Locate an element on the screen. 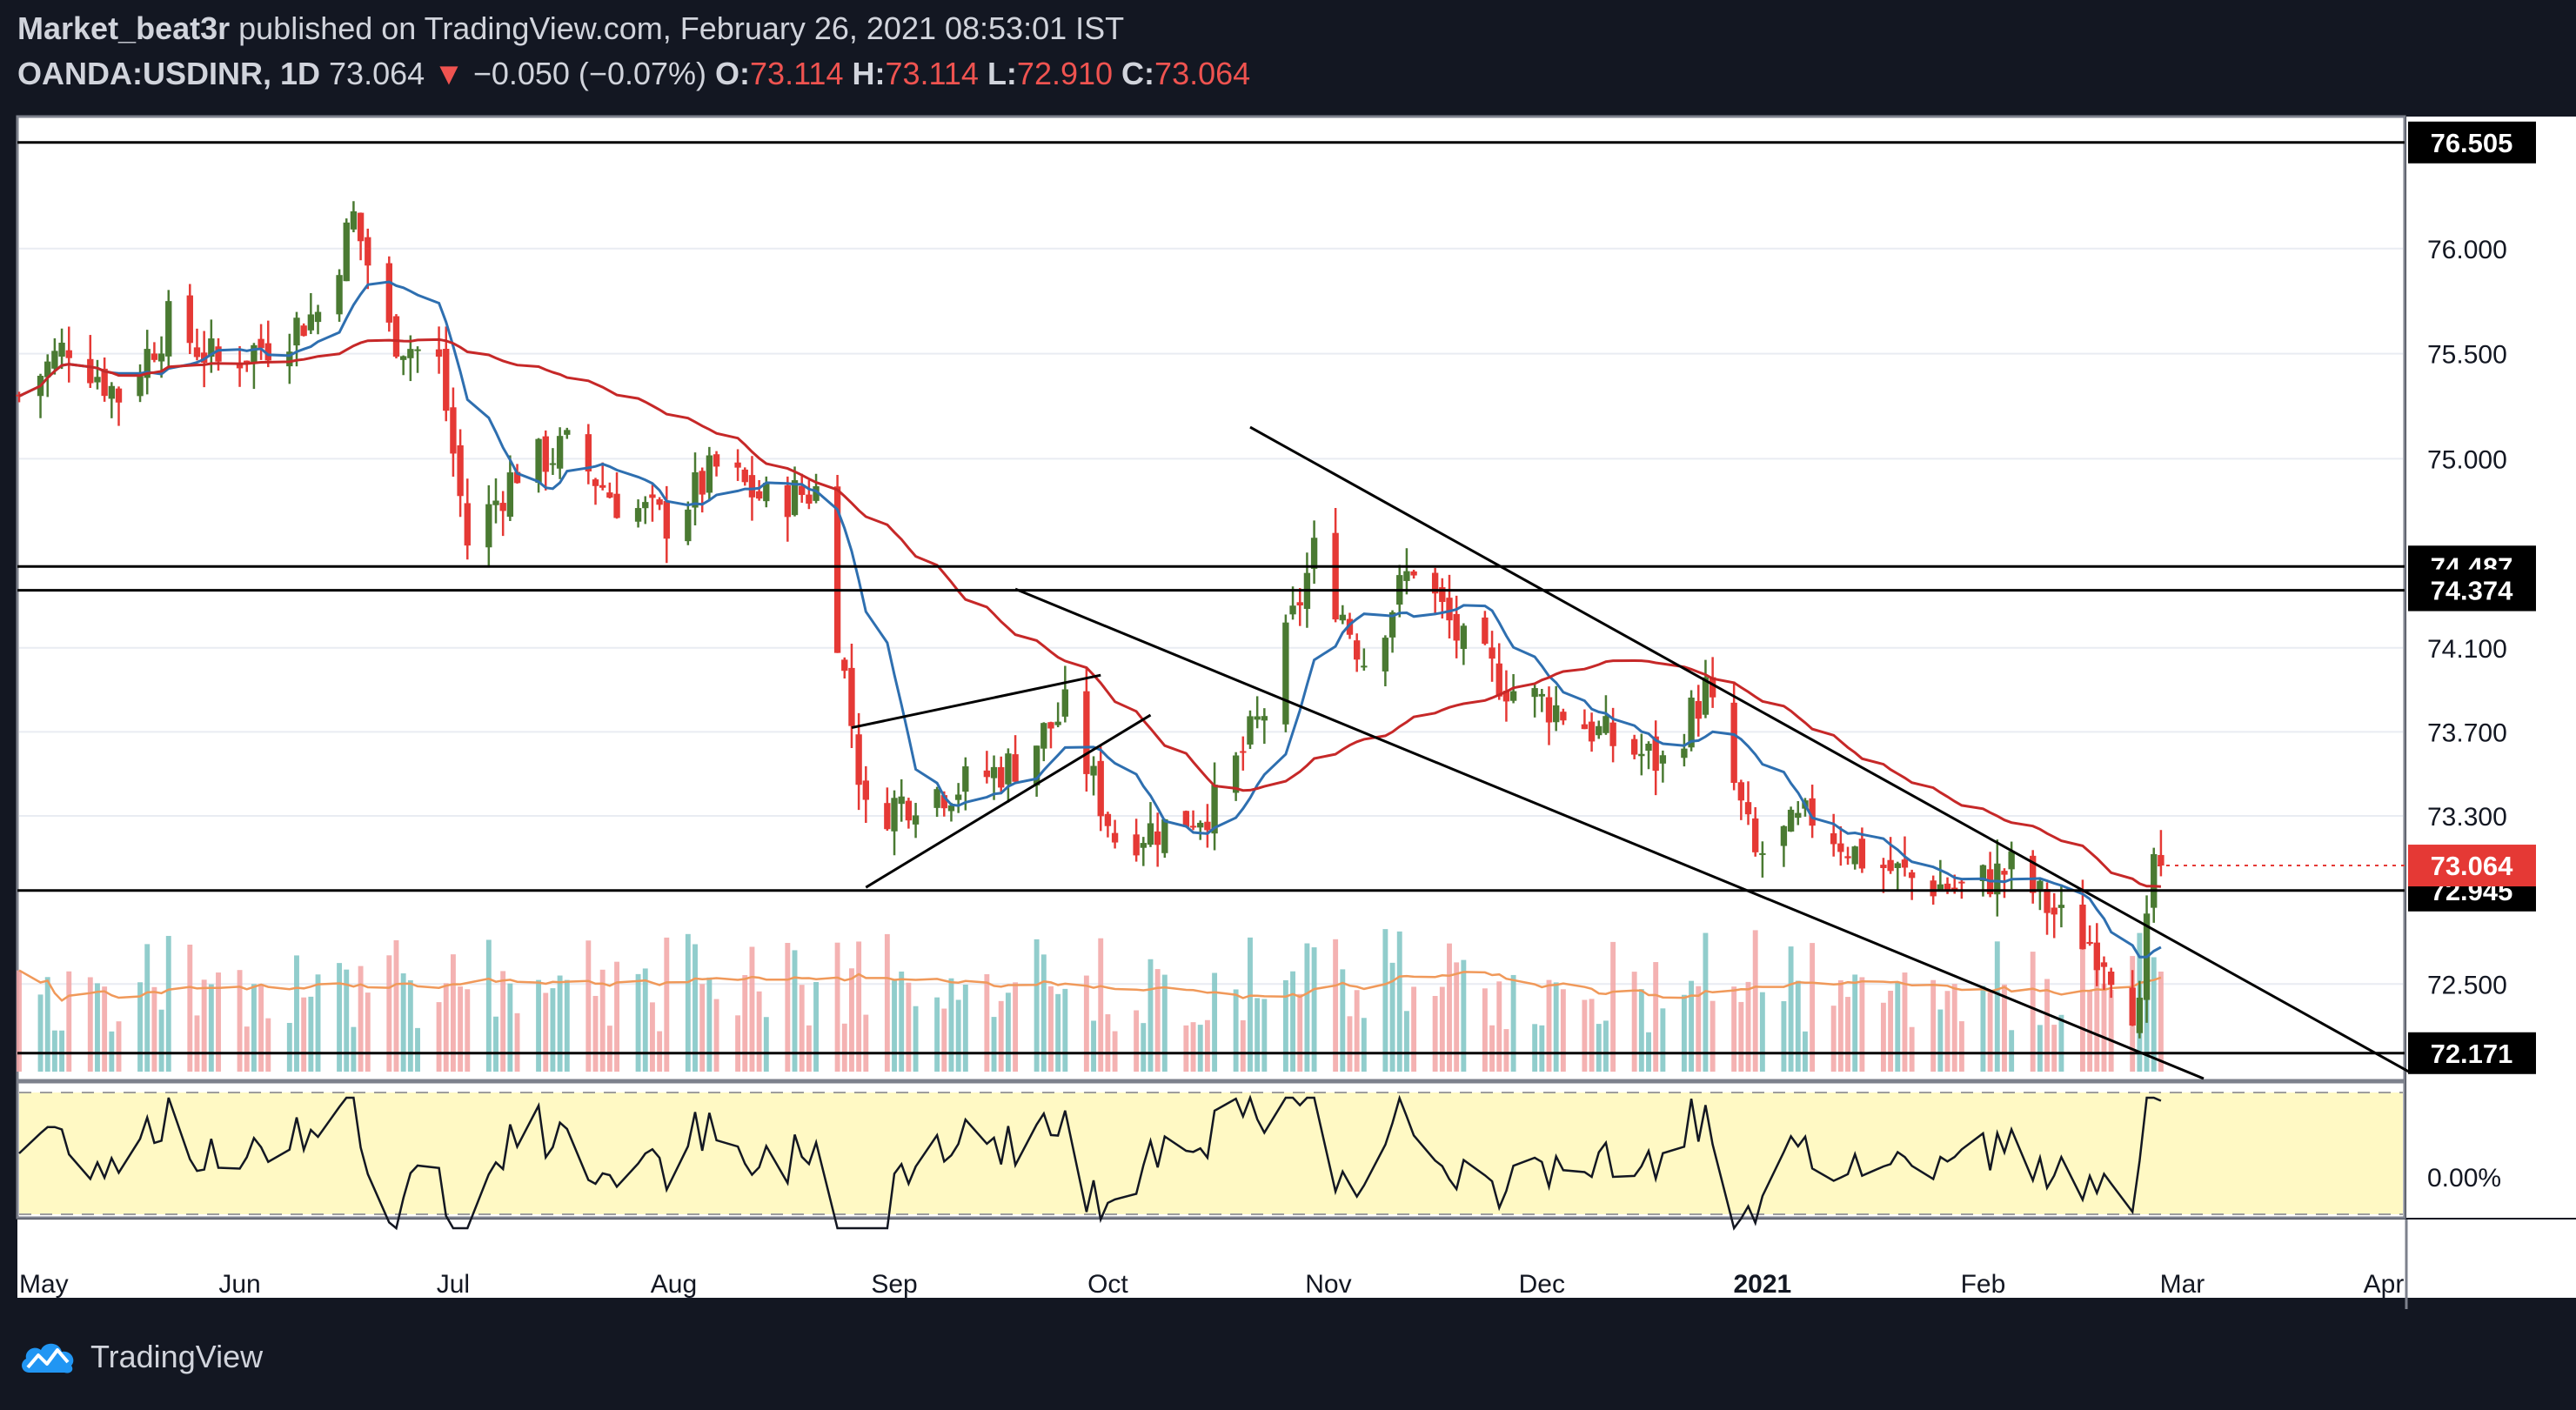  level-label-text: 72.171 is located at coordinates (2472, 1054).